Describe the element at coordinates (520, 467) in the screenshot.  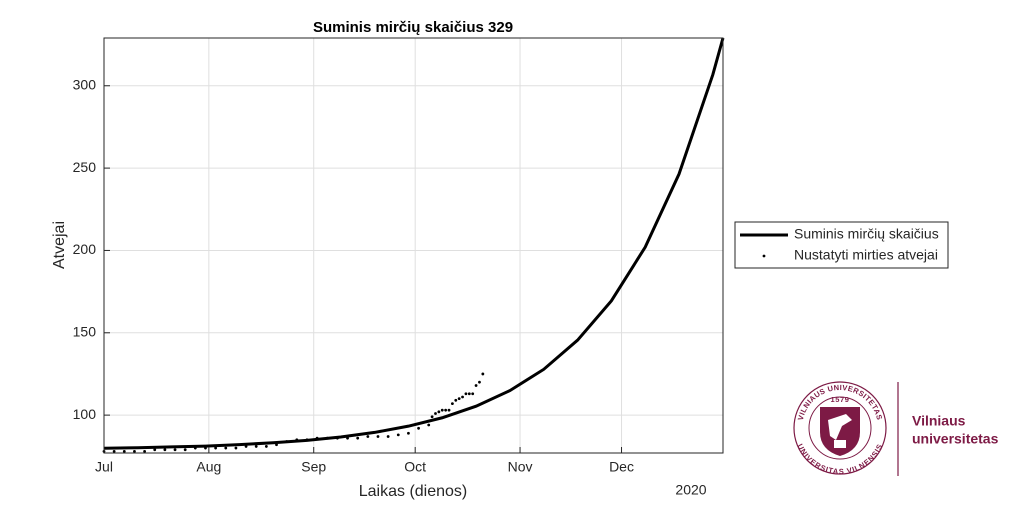
I see `x-tick-label: Nov` at that location.